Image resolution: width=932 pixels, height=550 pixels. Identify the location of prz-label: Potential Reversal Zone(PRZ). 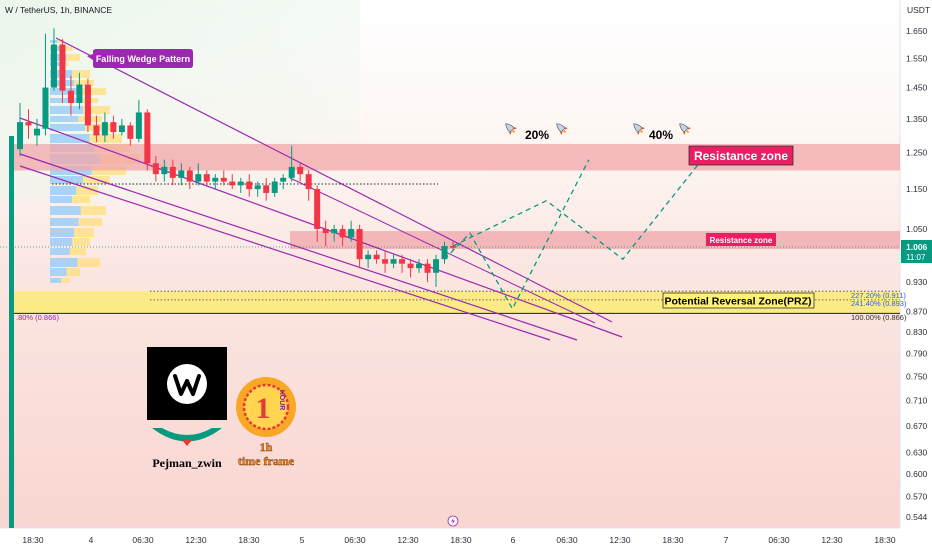
(738, 300).